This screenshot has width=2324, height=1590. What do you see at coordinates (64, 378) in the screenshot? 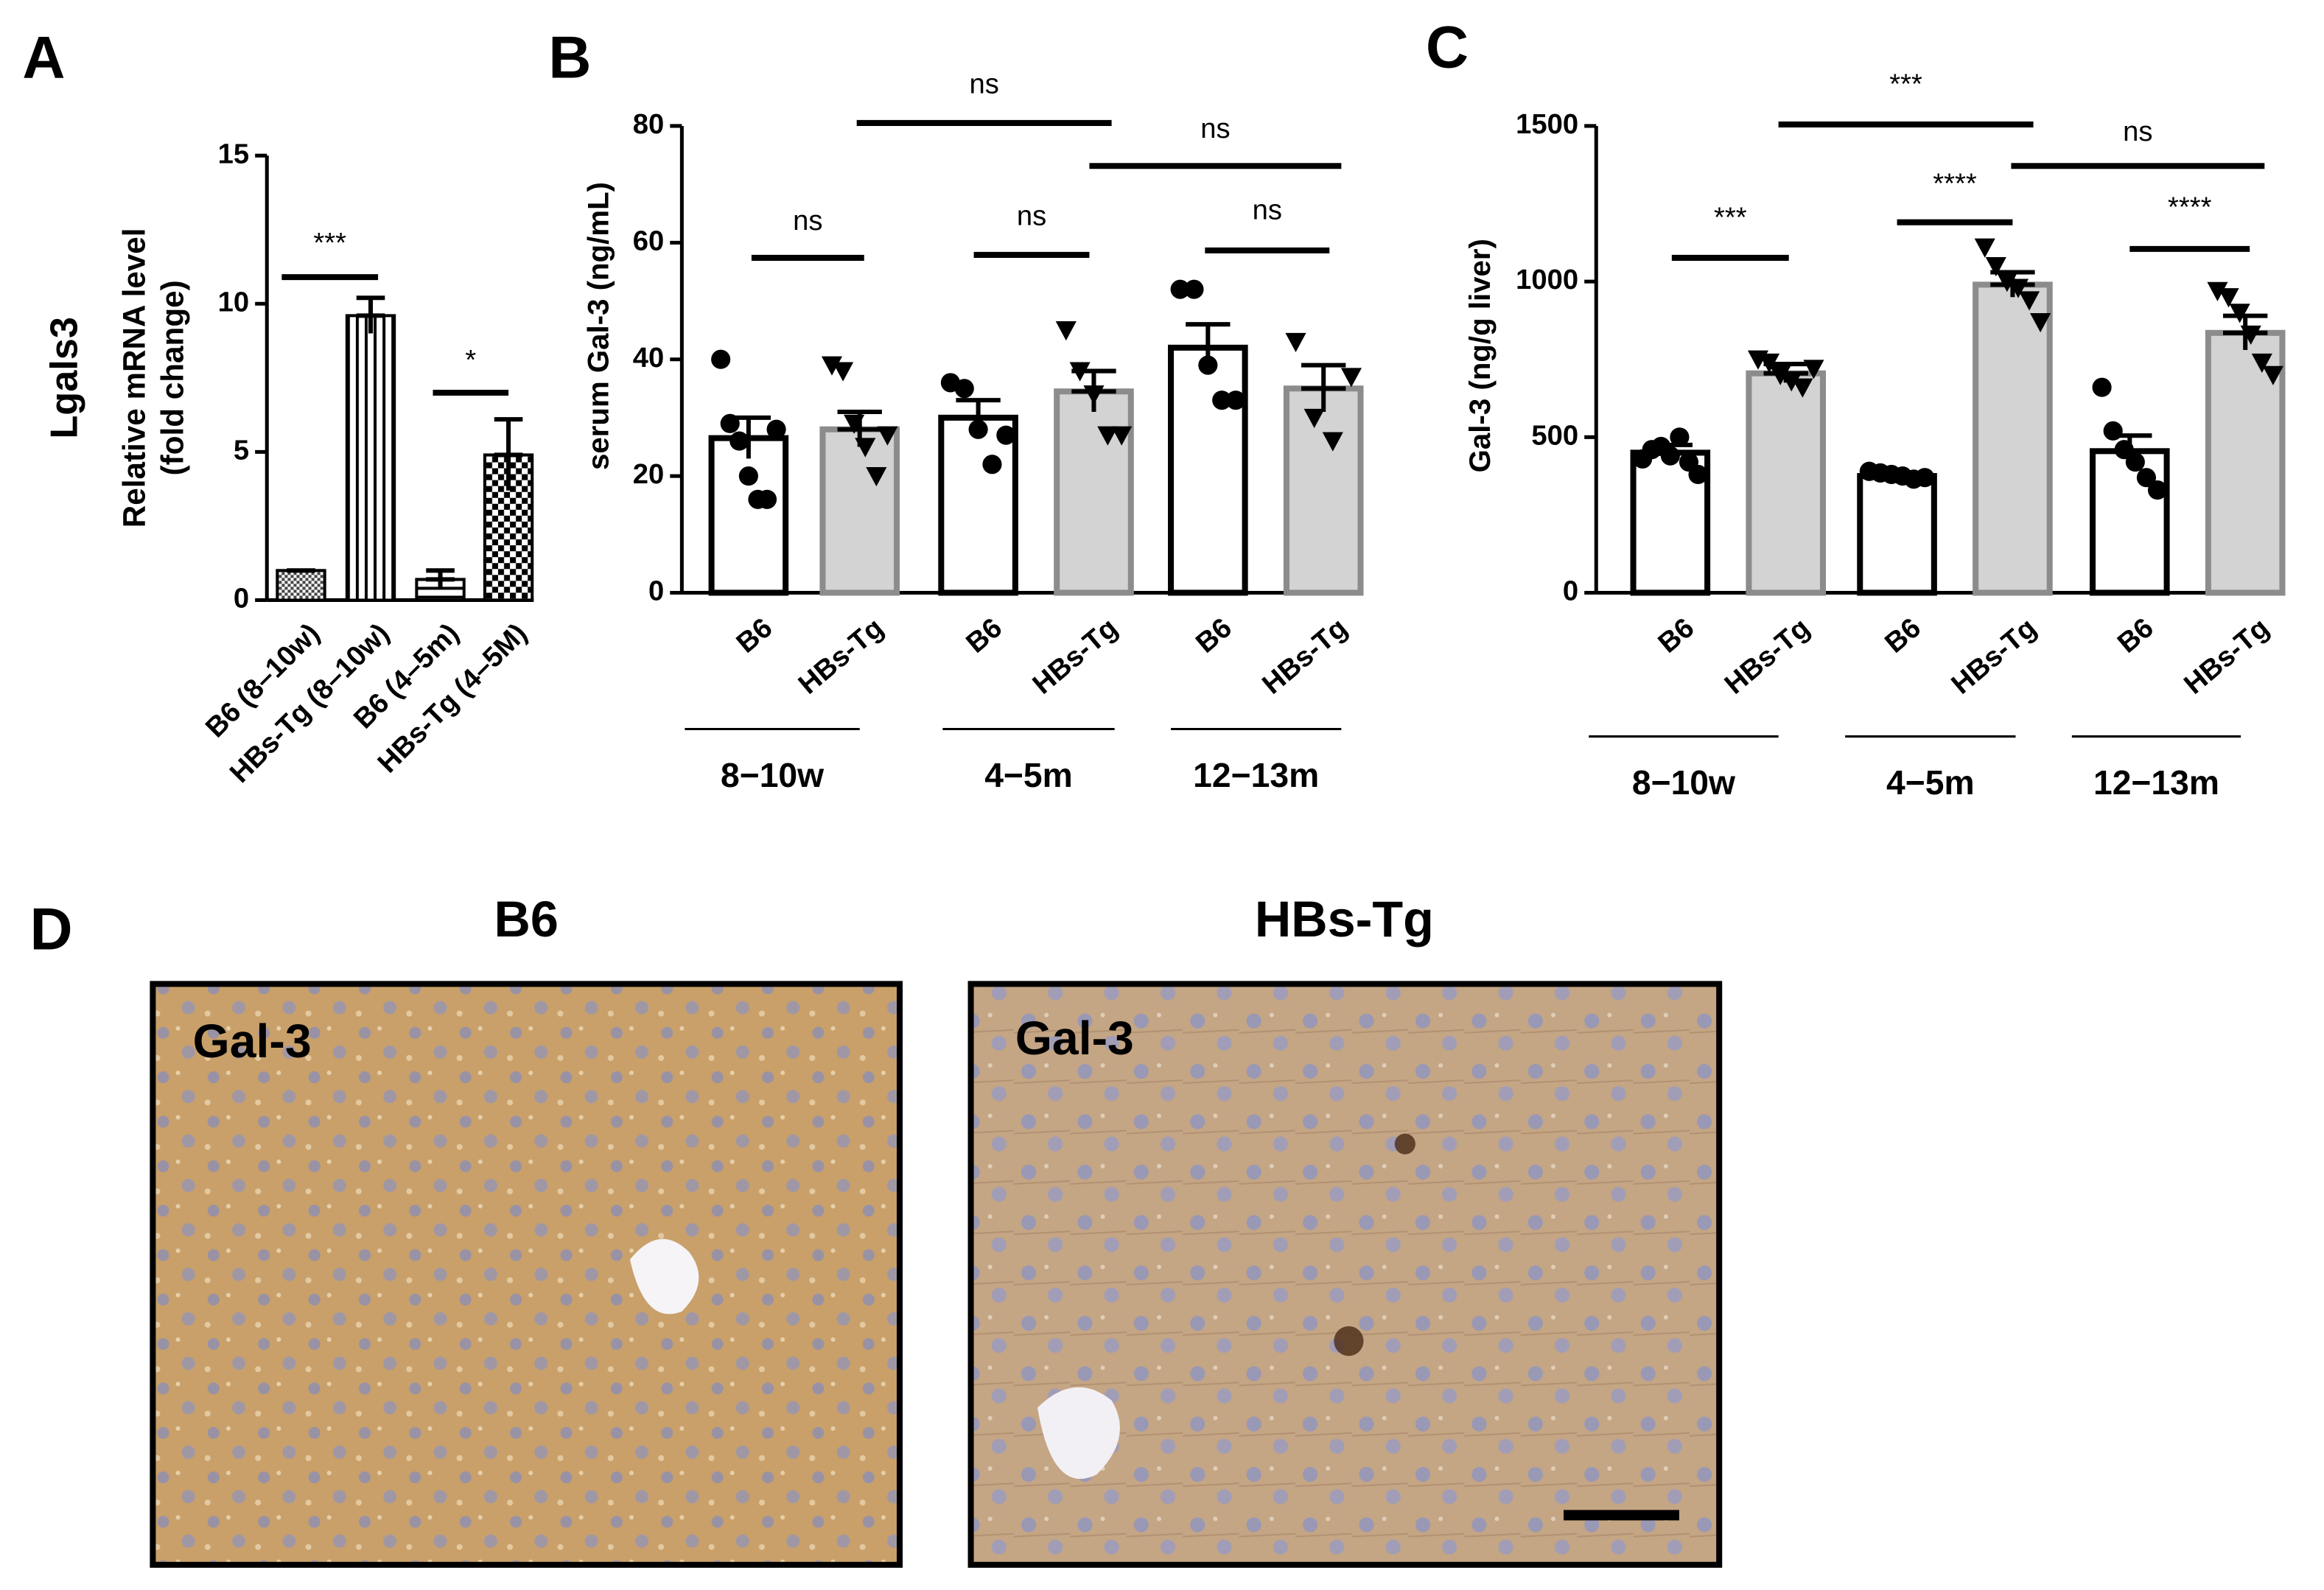
I see `y-axis-label: Lgals3` at bounding box center [64, 378].